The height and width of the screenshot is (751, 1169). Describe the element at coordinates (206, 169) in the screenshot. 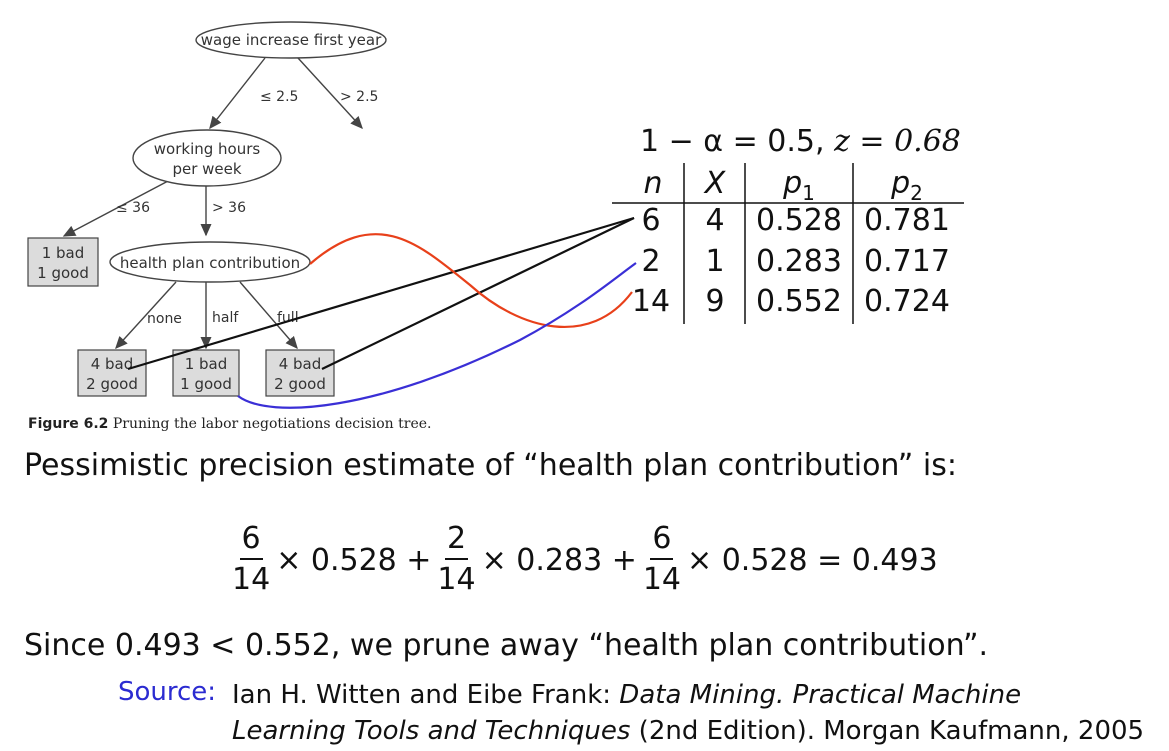

I see `node-working-hours-line2: per week` at that location.